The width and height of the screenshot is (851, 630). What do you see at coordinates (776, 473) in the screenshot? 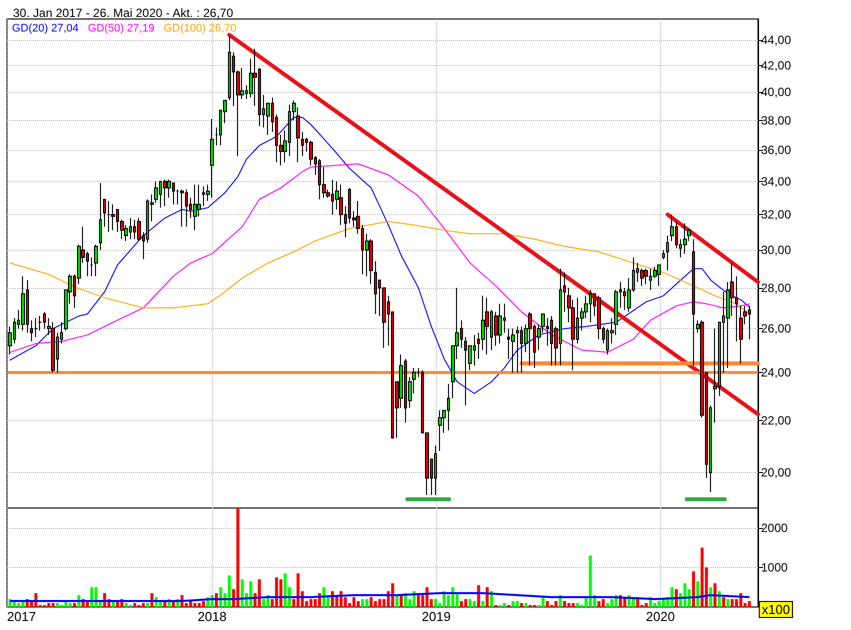
I see `y-tick-label: 20,00` at bounding box center [776, 473].